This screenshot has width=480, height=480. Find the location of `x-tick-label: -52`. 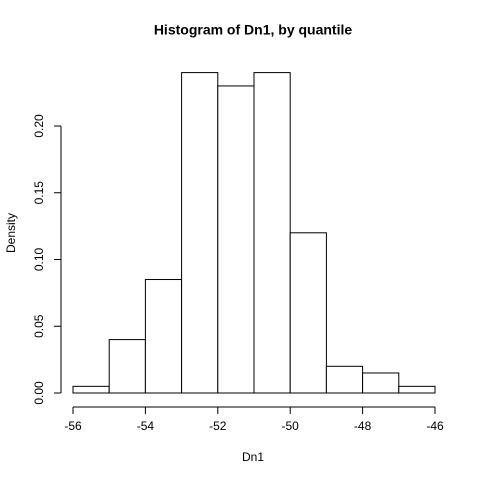

x-tick-label: -52 is located at coordinates (218, 426).